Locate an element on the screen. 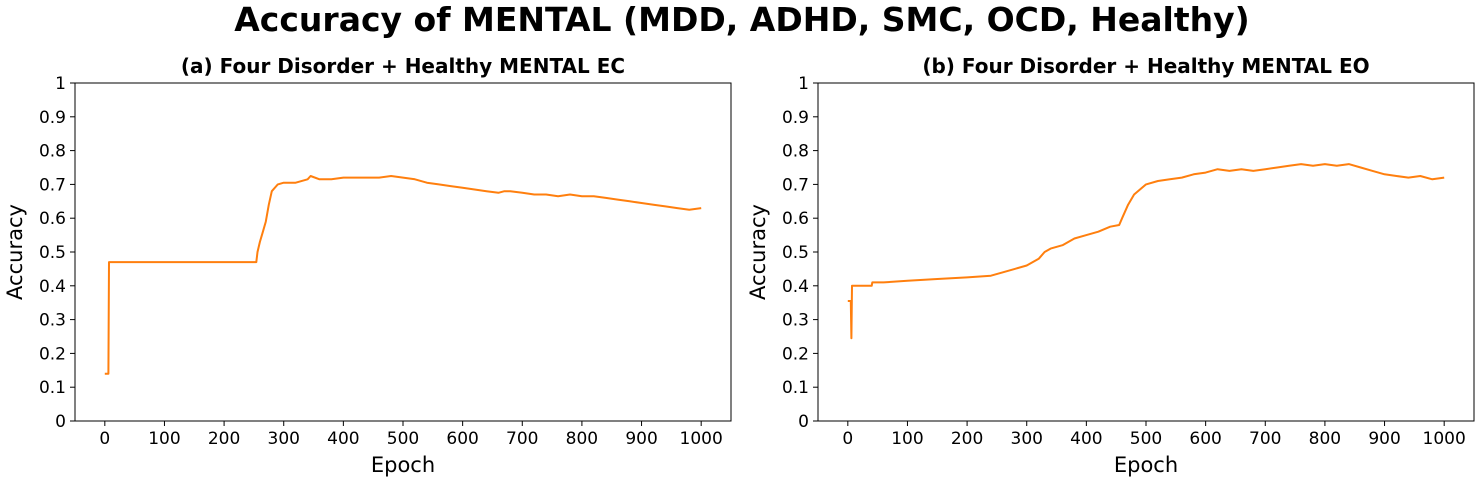 Image resolution: width=1484 pixels, height=483 pixels. chart-0-xtick-label-0: 0 is located at coordinates (104, 439).